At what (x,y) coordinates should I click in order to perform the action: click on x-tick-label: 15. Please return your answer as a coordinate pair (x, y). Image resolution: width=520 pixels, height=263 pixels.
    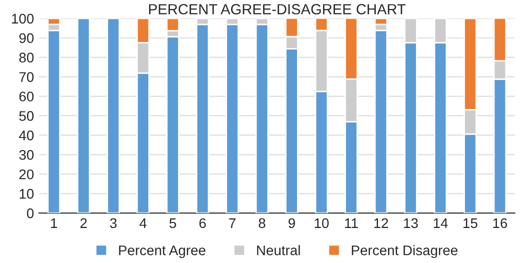
    Looking at the image, I should click on (471, 223).